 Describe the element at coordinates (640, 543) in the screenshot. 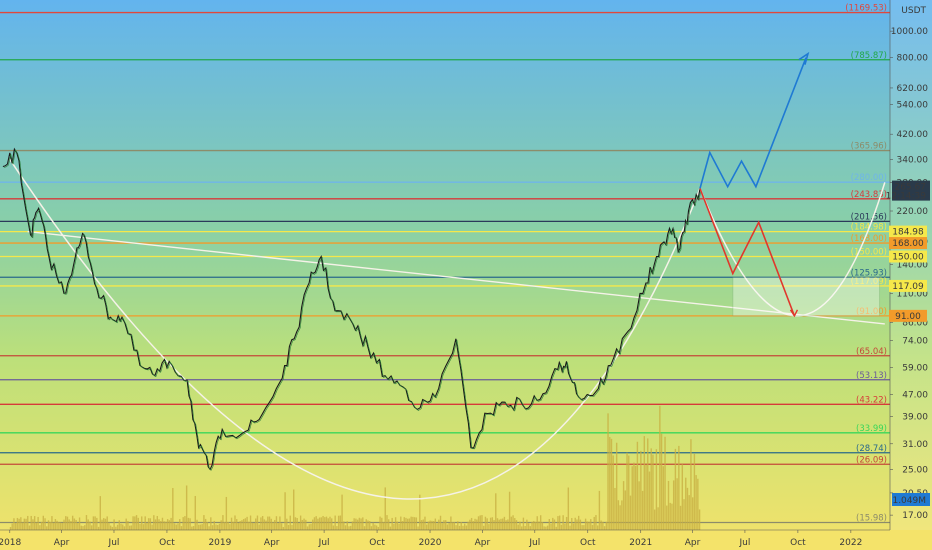

I see `x-tick-label-12: 2021` at that location.